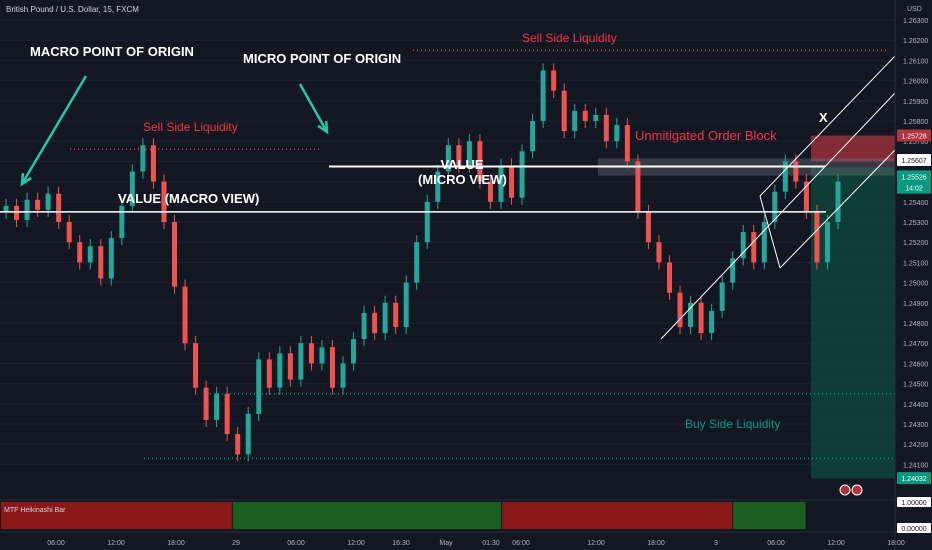 The width and height of the screenshot is (932, 550). Describe the element at coordinates (401, 543) in the screenshot. I see `time-tick-label: 16:30` at that location.